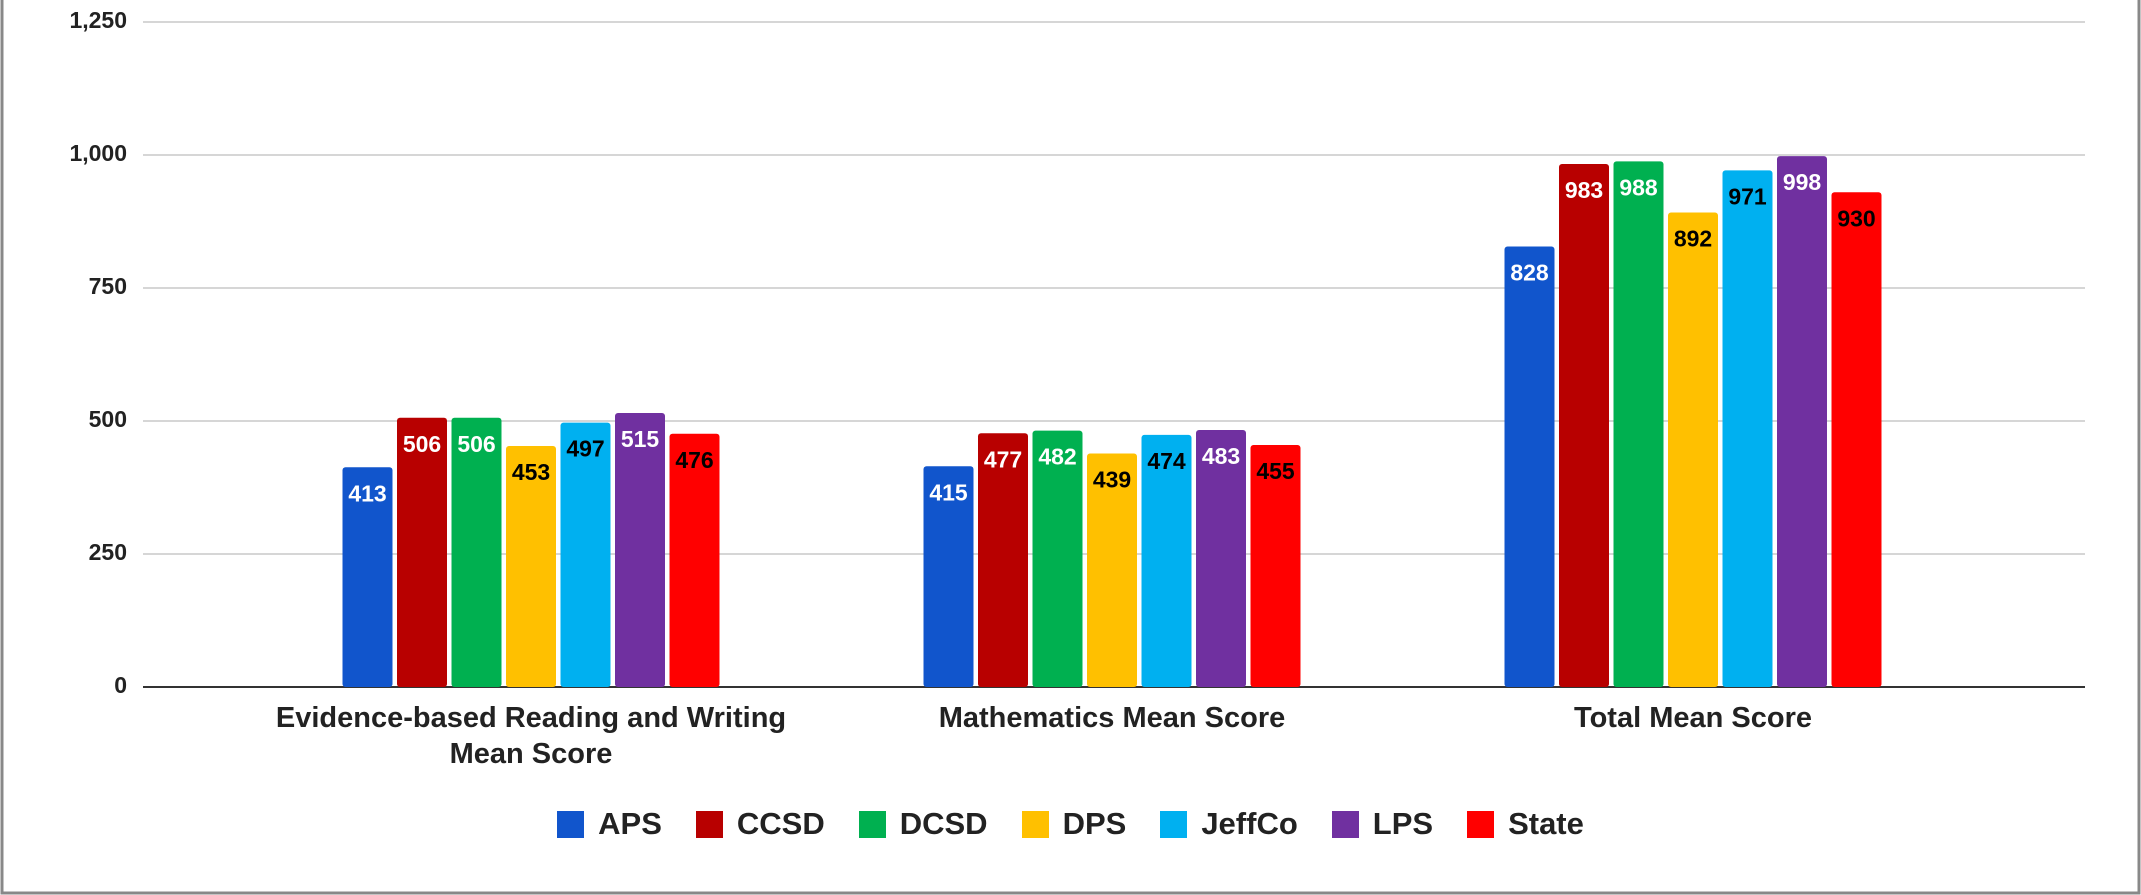  What do you see at coordinates (1693, 718) in the screenshot?
I see `x-tick-label: Total Mean Score` at bounding box center [1693, 718].